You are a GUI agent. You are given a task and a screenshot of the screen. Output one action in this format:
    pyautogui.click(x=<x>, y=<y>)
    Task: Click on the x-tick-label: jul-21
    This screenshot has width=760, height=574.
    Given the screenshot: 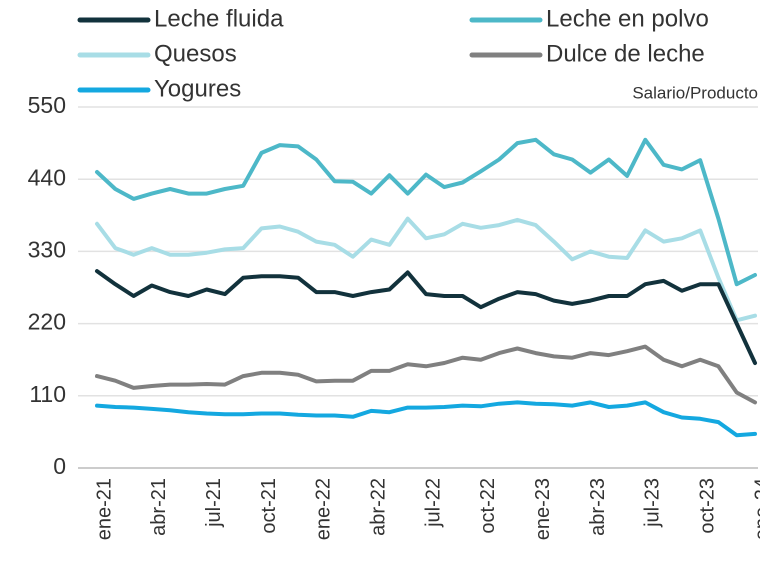 What is the action you would take?
    pyautogui.click(x=214, y=503)
    